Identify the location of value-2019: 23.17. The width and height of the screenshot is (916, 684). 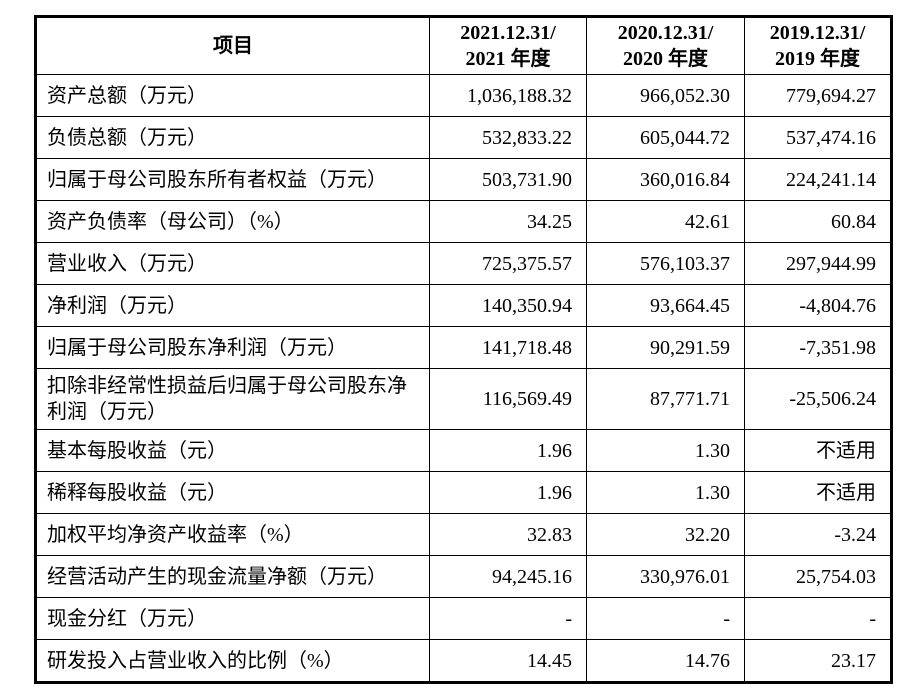
(818, 661).